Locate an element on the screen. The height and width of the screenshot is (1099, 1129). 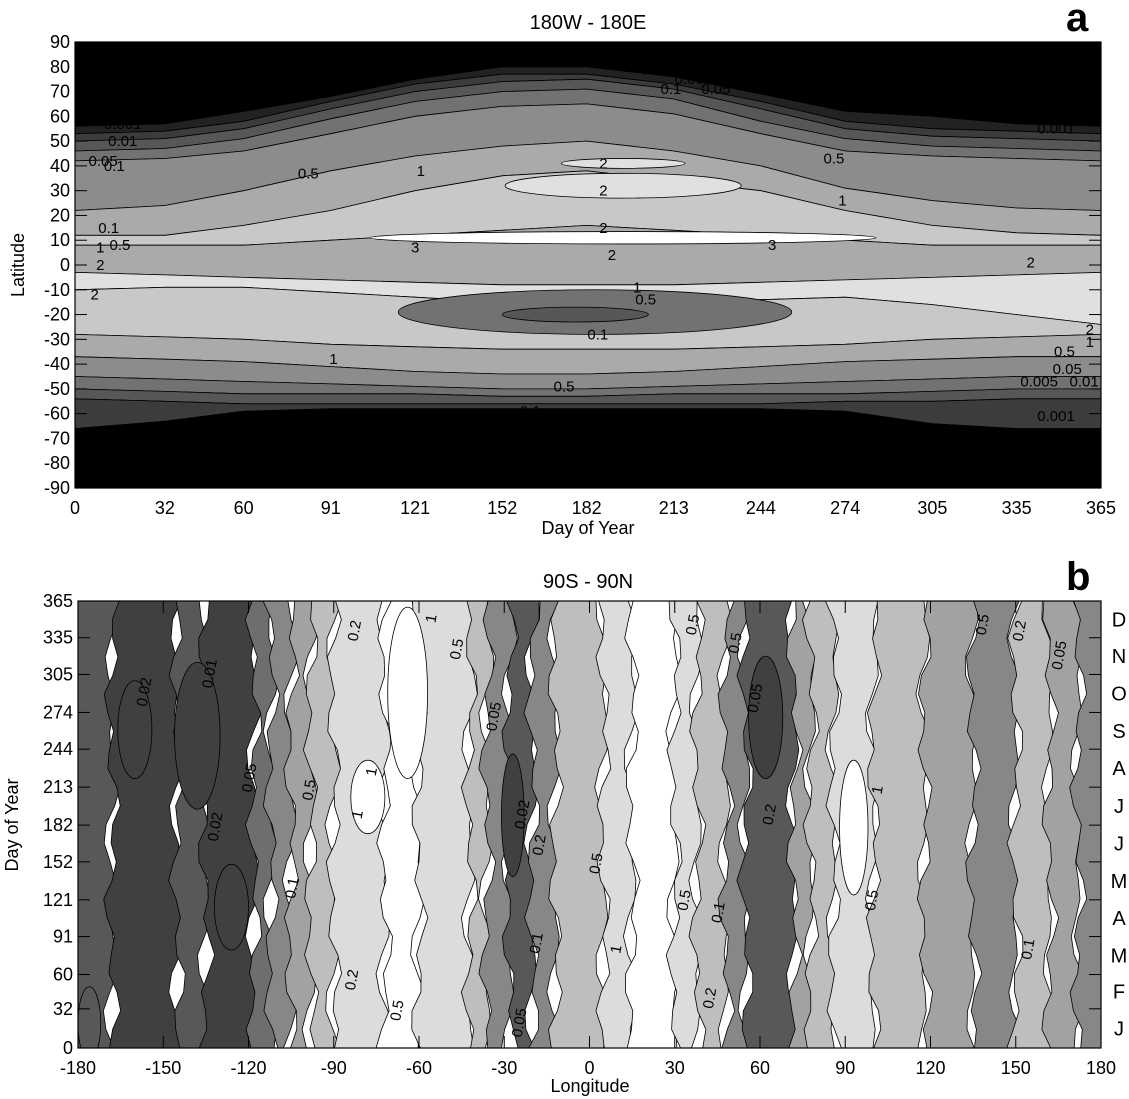
month-label: F is located at coordinates (204, 472).